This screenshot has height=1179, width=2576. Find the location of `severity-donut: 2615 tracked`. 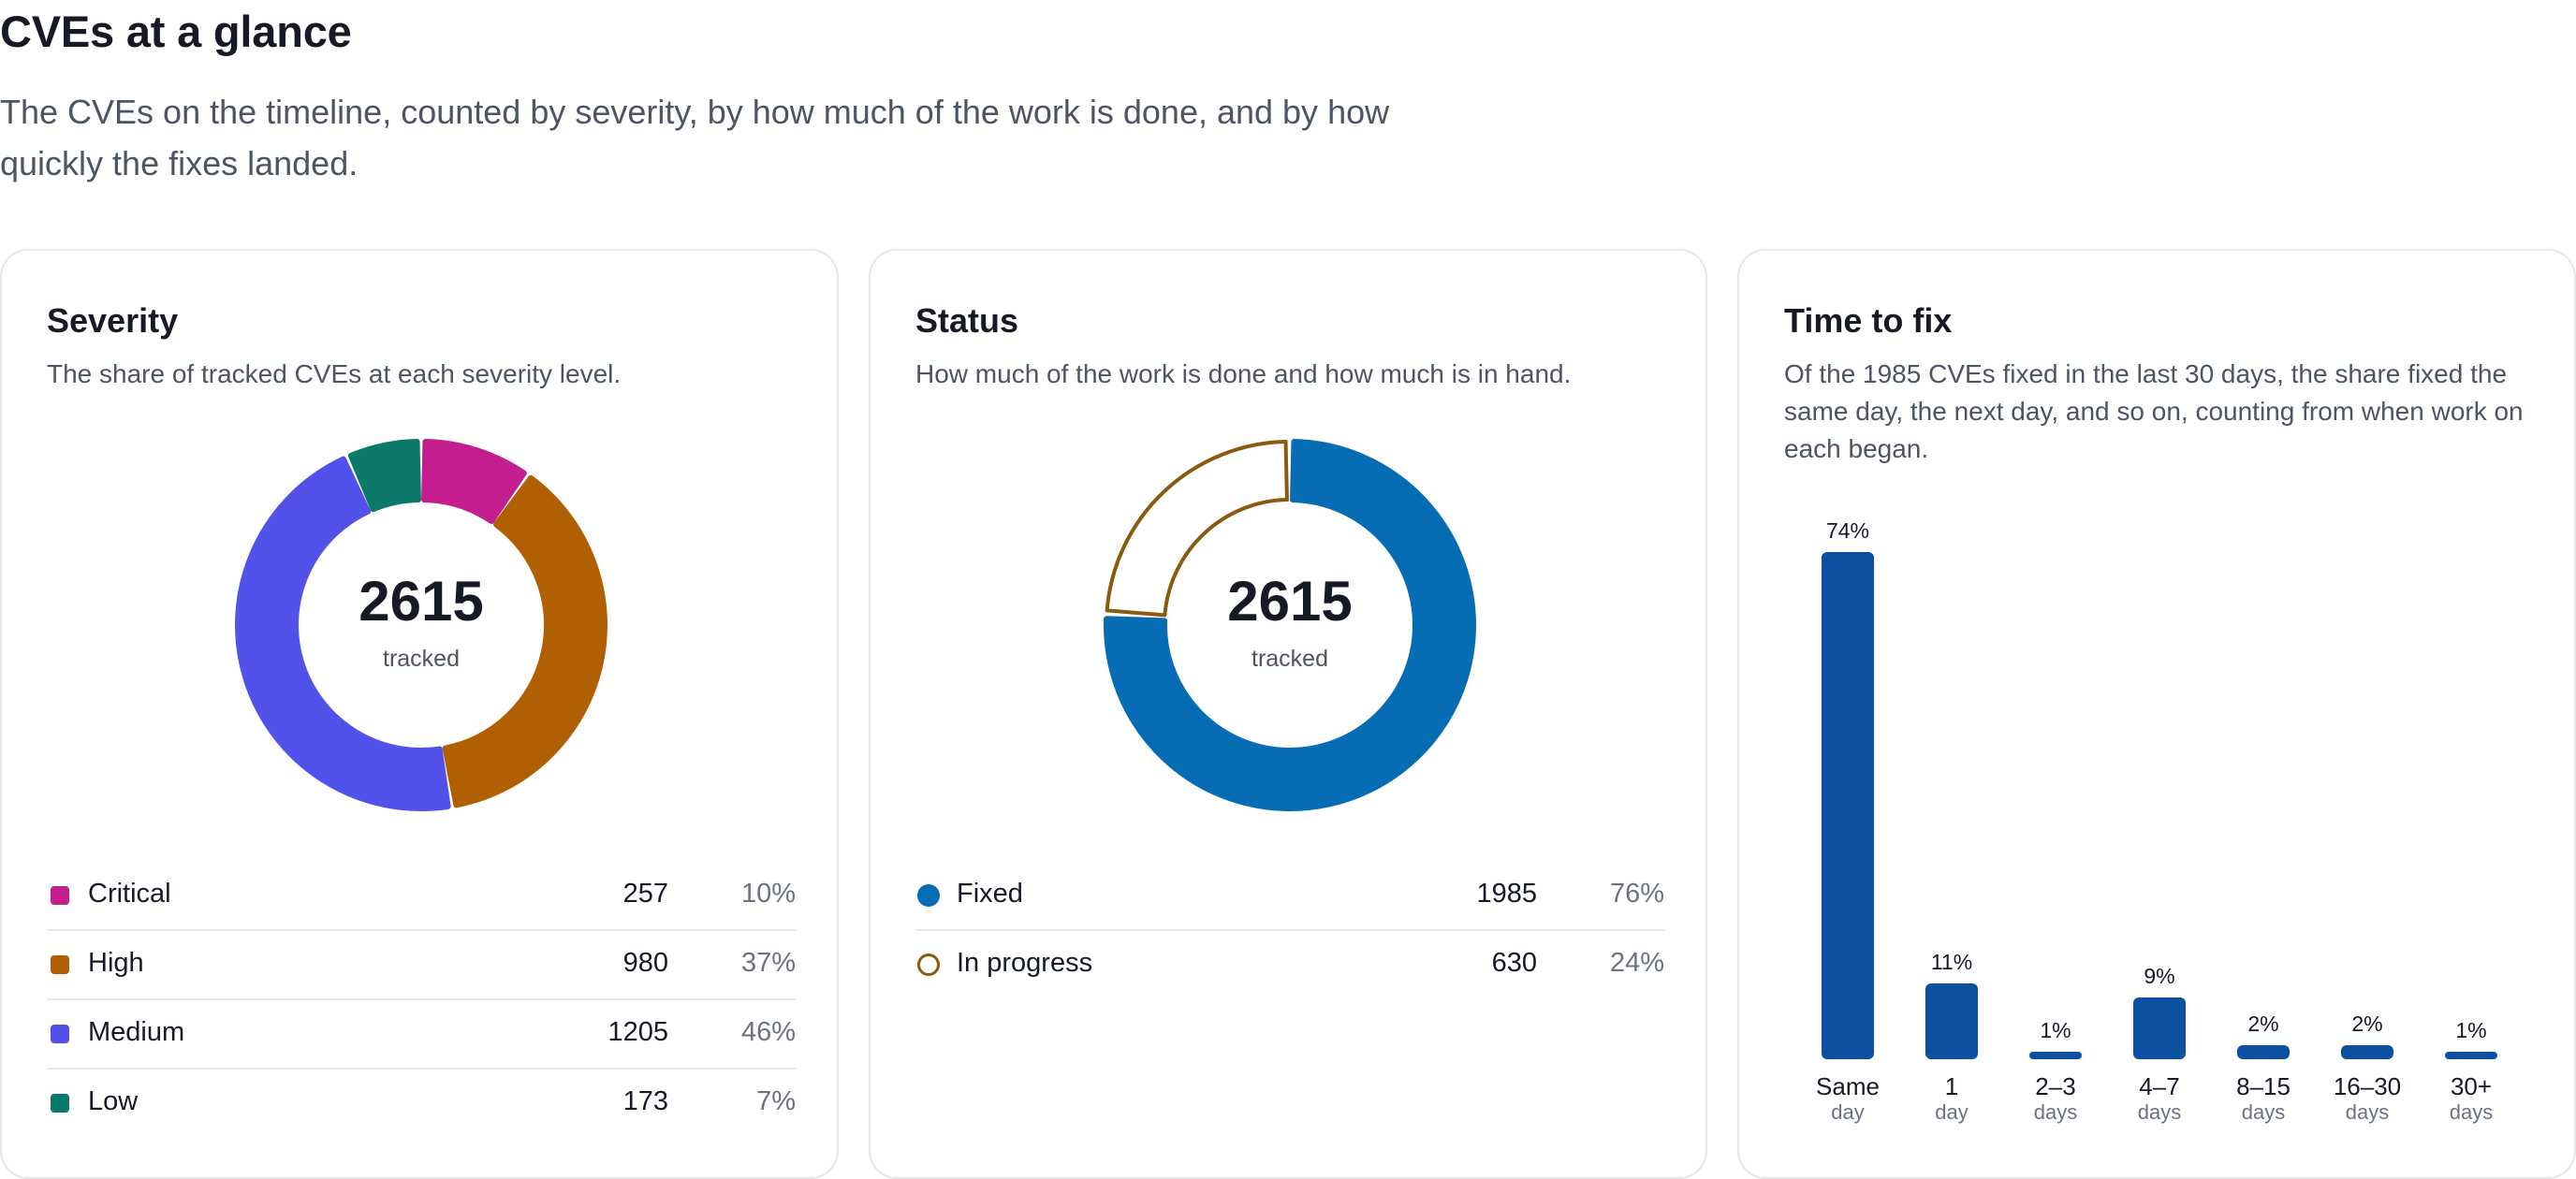

severity-donut: 2615 tracked is located at coordinates (421, 625).